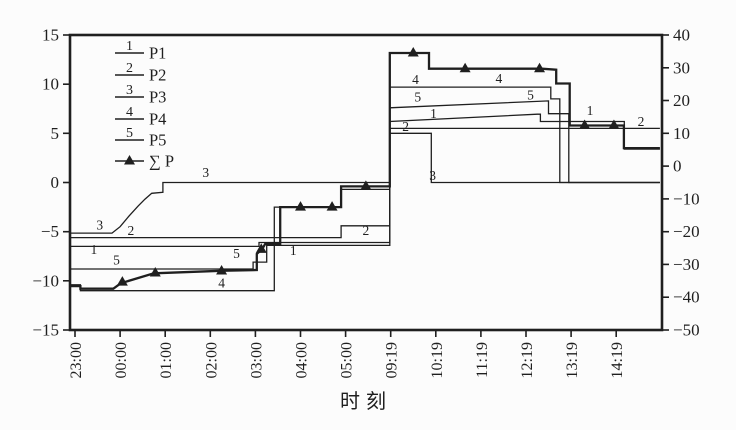  What do you see at coordinates (437, 360) in the screenshot?
I see `x-tick-label: 10:19` at bounding box center [437, 360].